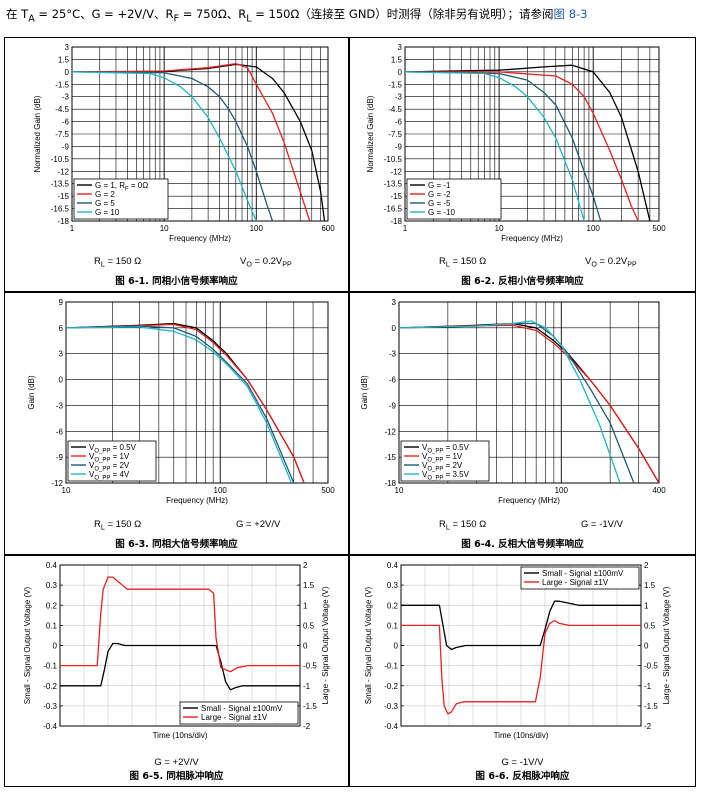 Image resolution: width=705 pixels, height=799 pixels. What do you see at coordinates (439, 194) in the screenshot?
I see `fig62-legend-label-1: G = -2` at bounding box center [439, 194].